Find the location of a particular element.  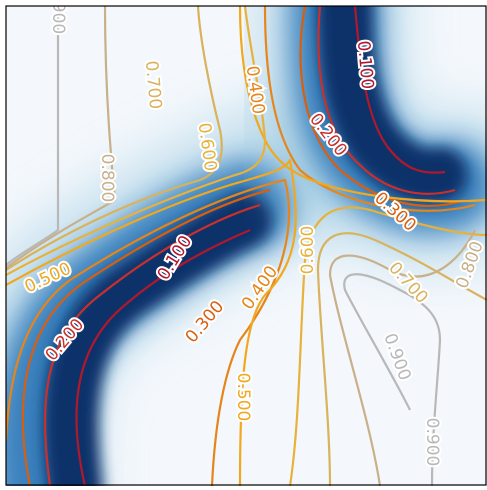

contour-label-0.8: 0.800 is located at coordinates (107, 178).